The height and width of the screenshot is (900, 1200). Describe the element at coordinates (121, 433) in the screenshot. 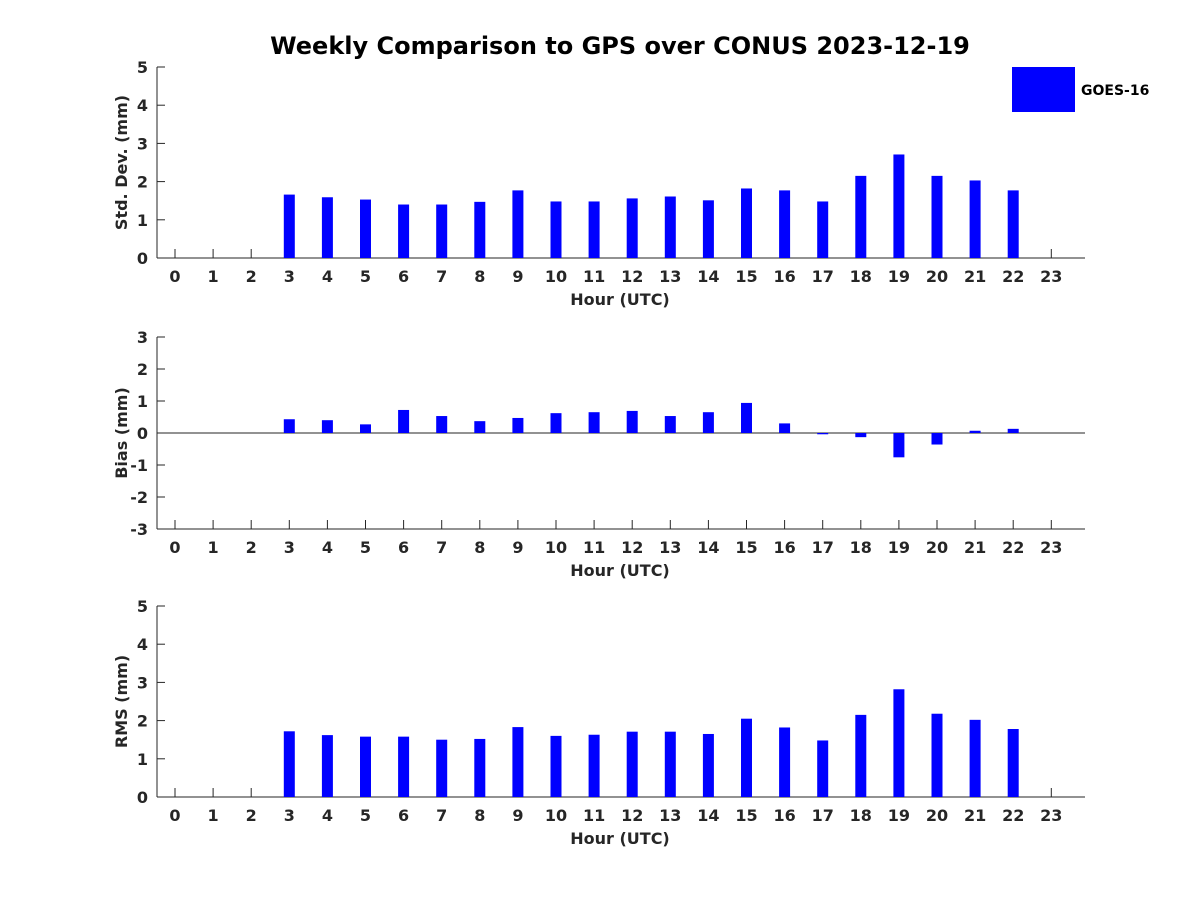

I see `y-axis-label: Bias (mm)` at that location.